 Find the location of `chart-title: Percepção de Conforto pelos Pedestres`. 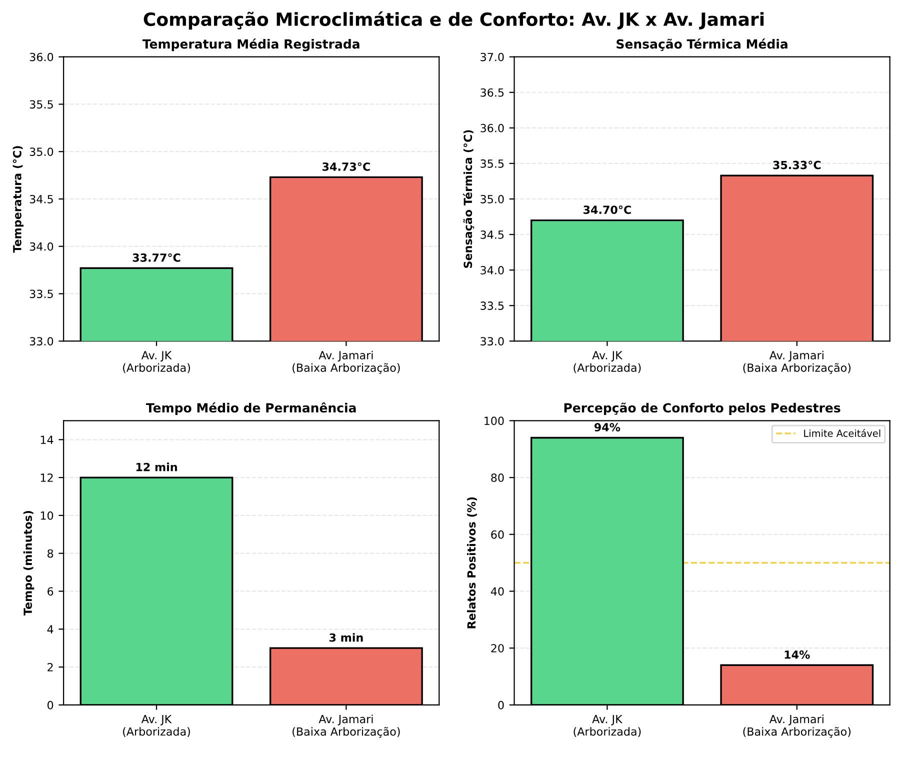

chart-title: Percepção de Conforto pelos Pedestres is located at coordinates (702, 408).